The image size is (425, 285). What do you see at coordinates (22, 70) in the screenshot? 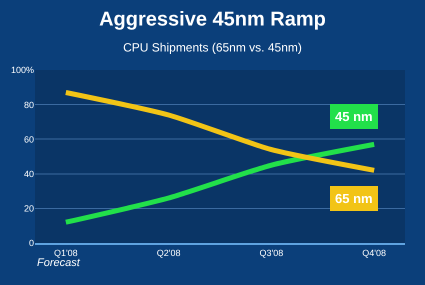
I see `y-tick-label: 100%` at bounding box center [22, 70].